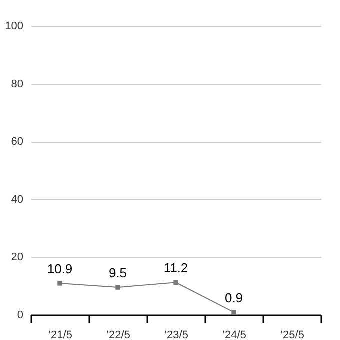 The height and width of the screenshot is (340, 340). Describe the element at coordinates (234, 298) in the screenshot. I see `data-label: 0.9` at that location.